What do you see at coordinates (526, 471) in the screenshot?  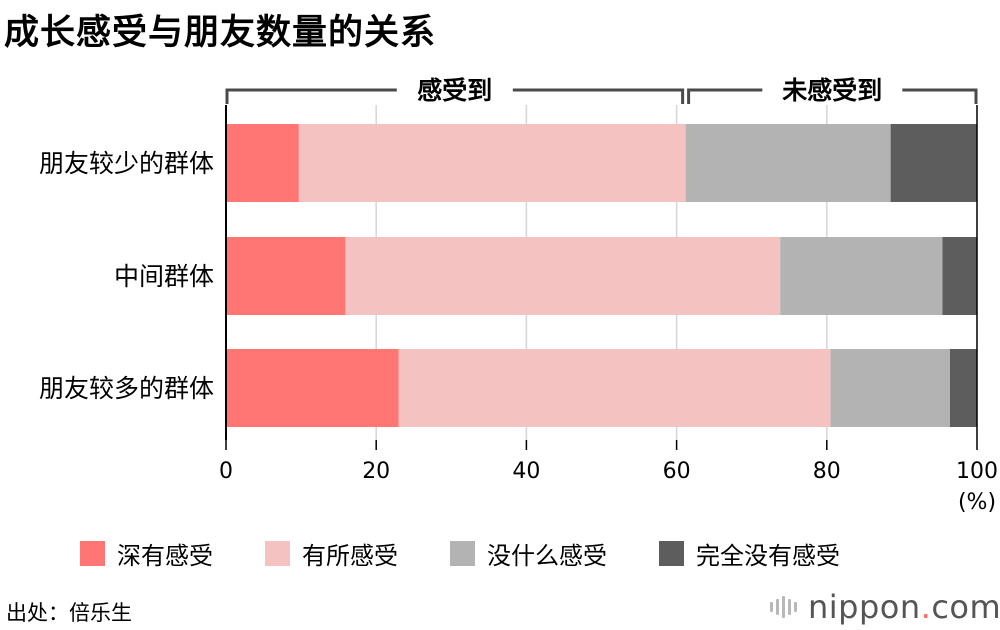 I see `x-tick-label: 40` at bounding box center [526, 471].